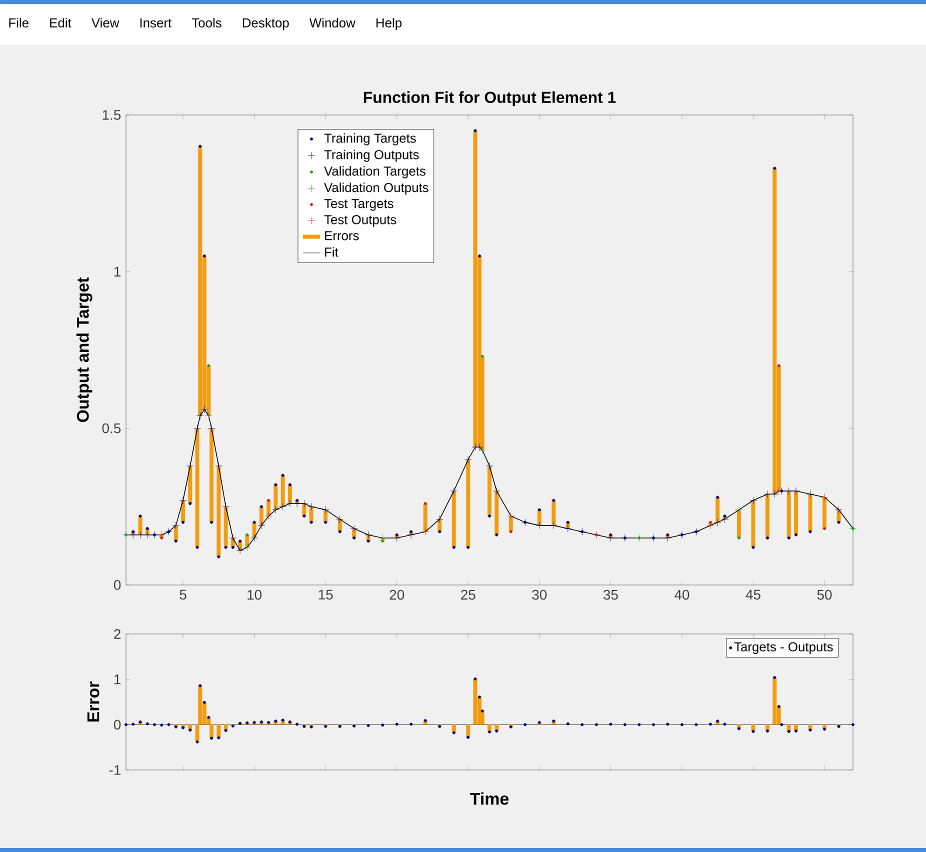 Image resolution: width=926 pixels, height=852 pixels. Describe the element at coordinates (61, 23) in the screenshot. I see `text: Edit` at that location.